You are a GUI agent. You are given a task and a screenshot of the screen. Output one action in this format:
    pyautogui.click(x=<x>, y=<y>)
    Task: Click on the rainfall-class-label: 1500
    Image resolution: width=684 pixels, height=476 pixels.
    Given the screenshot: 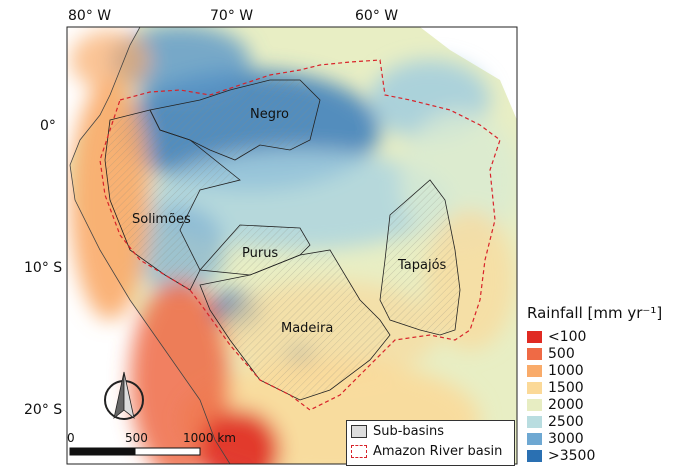 What is the action you would take?
    pyautogui.click(x=566, y=388)
    